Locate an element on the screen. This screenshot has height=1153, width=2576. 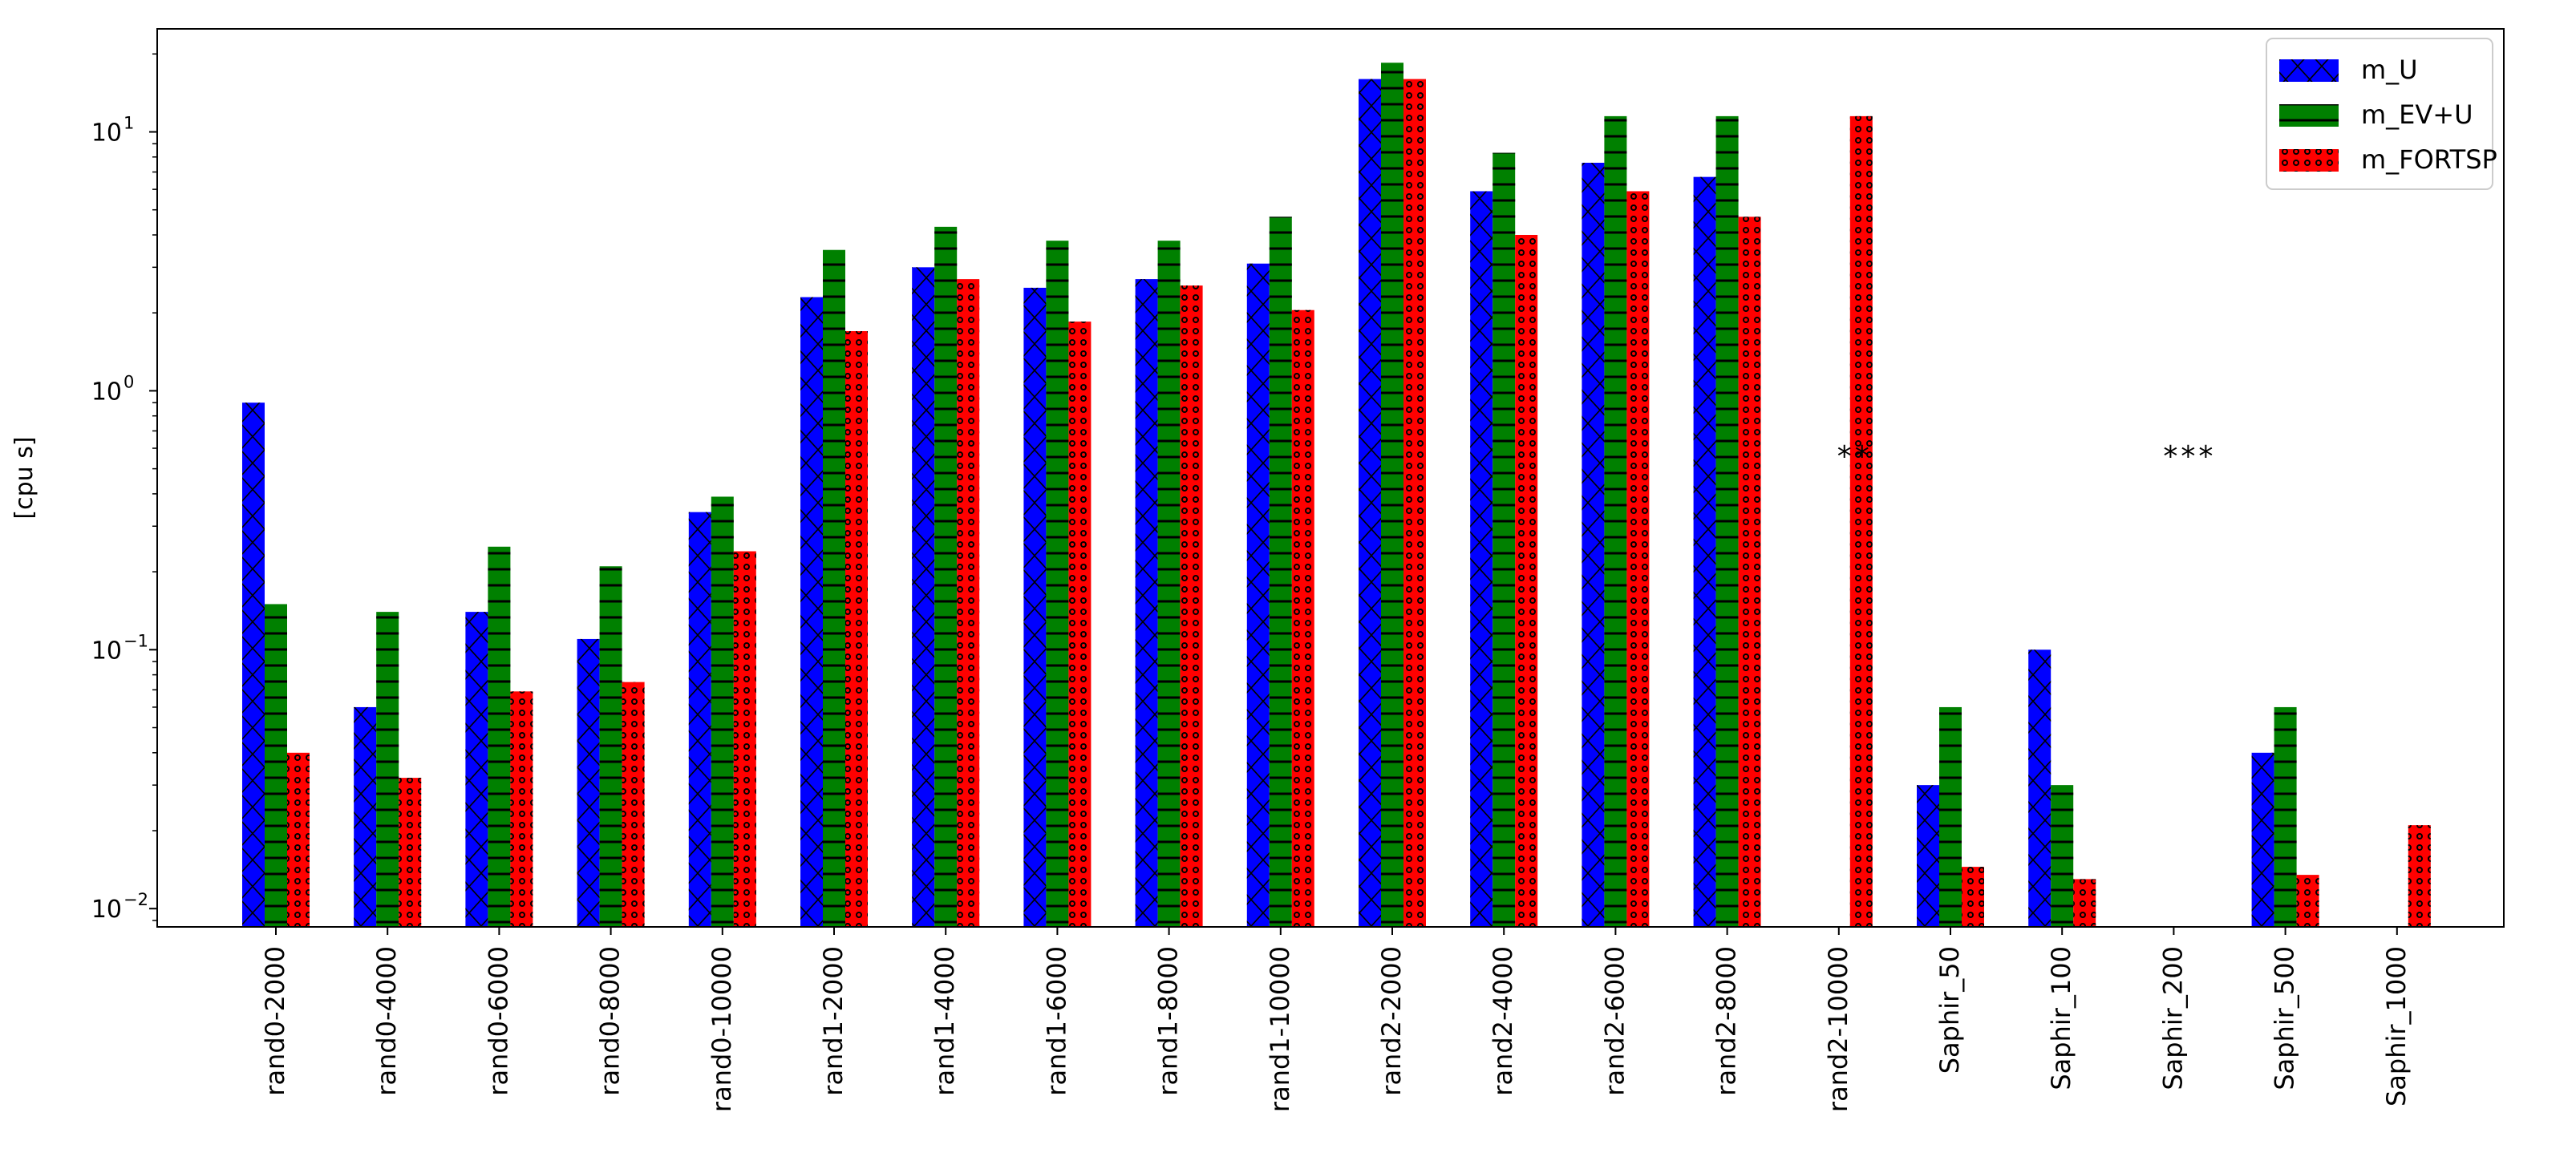
x-tick-label: rand1-8000 is located at coordinates (1168, 1021).